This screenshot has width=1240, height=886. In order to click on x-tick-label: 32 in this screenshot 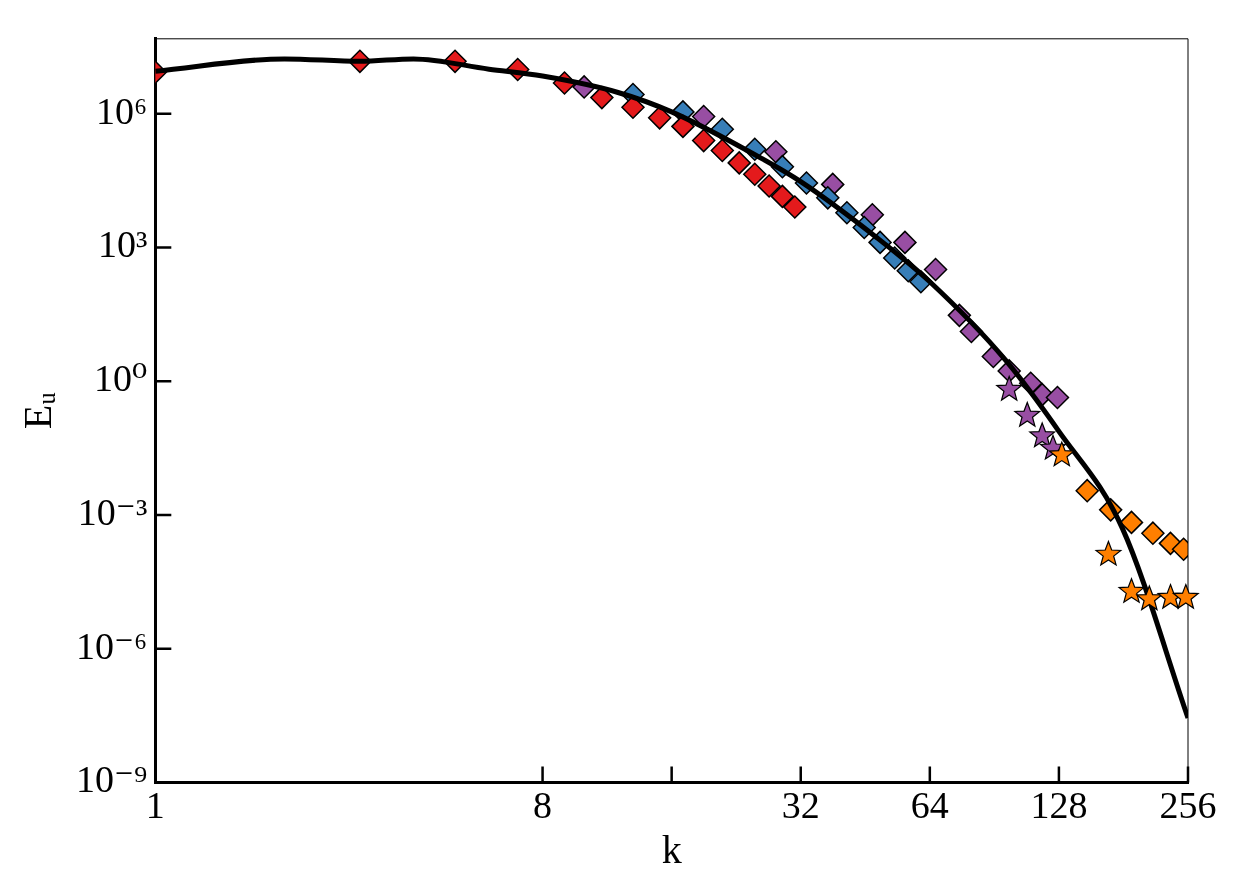, I will do `click(800, 805)`.